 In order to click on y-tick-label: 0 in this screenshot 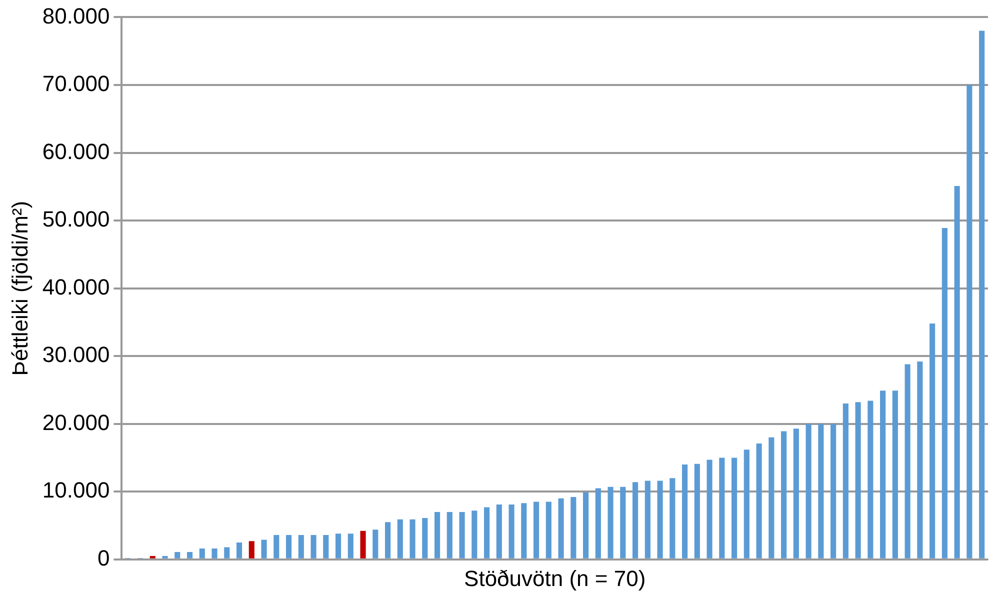, I will do `click(103, 557)`.